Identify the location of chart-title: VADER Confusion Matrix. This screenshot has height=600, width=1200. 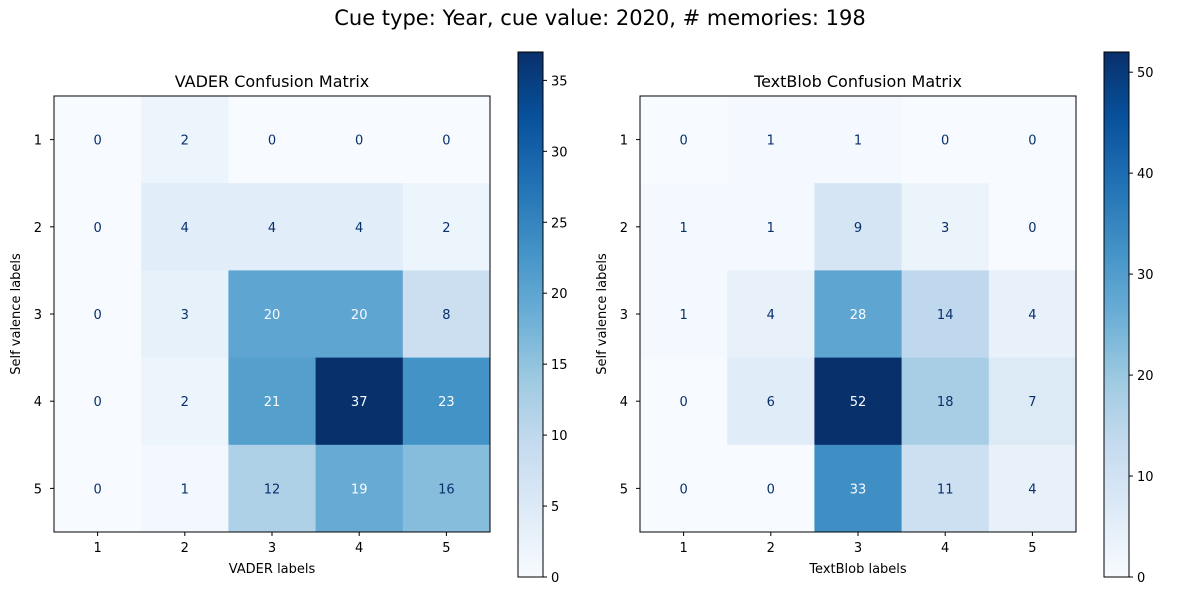
(272, 81).